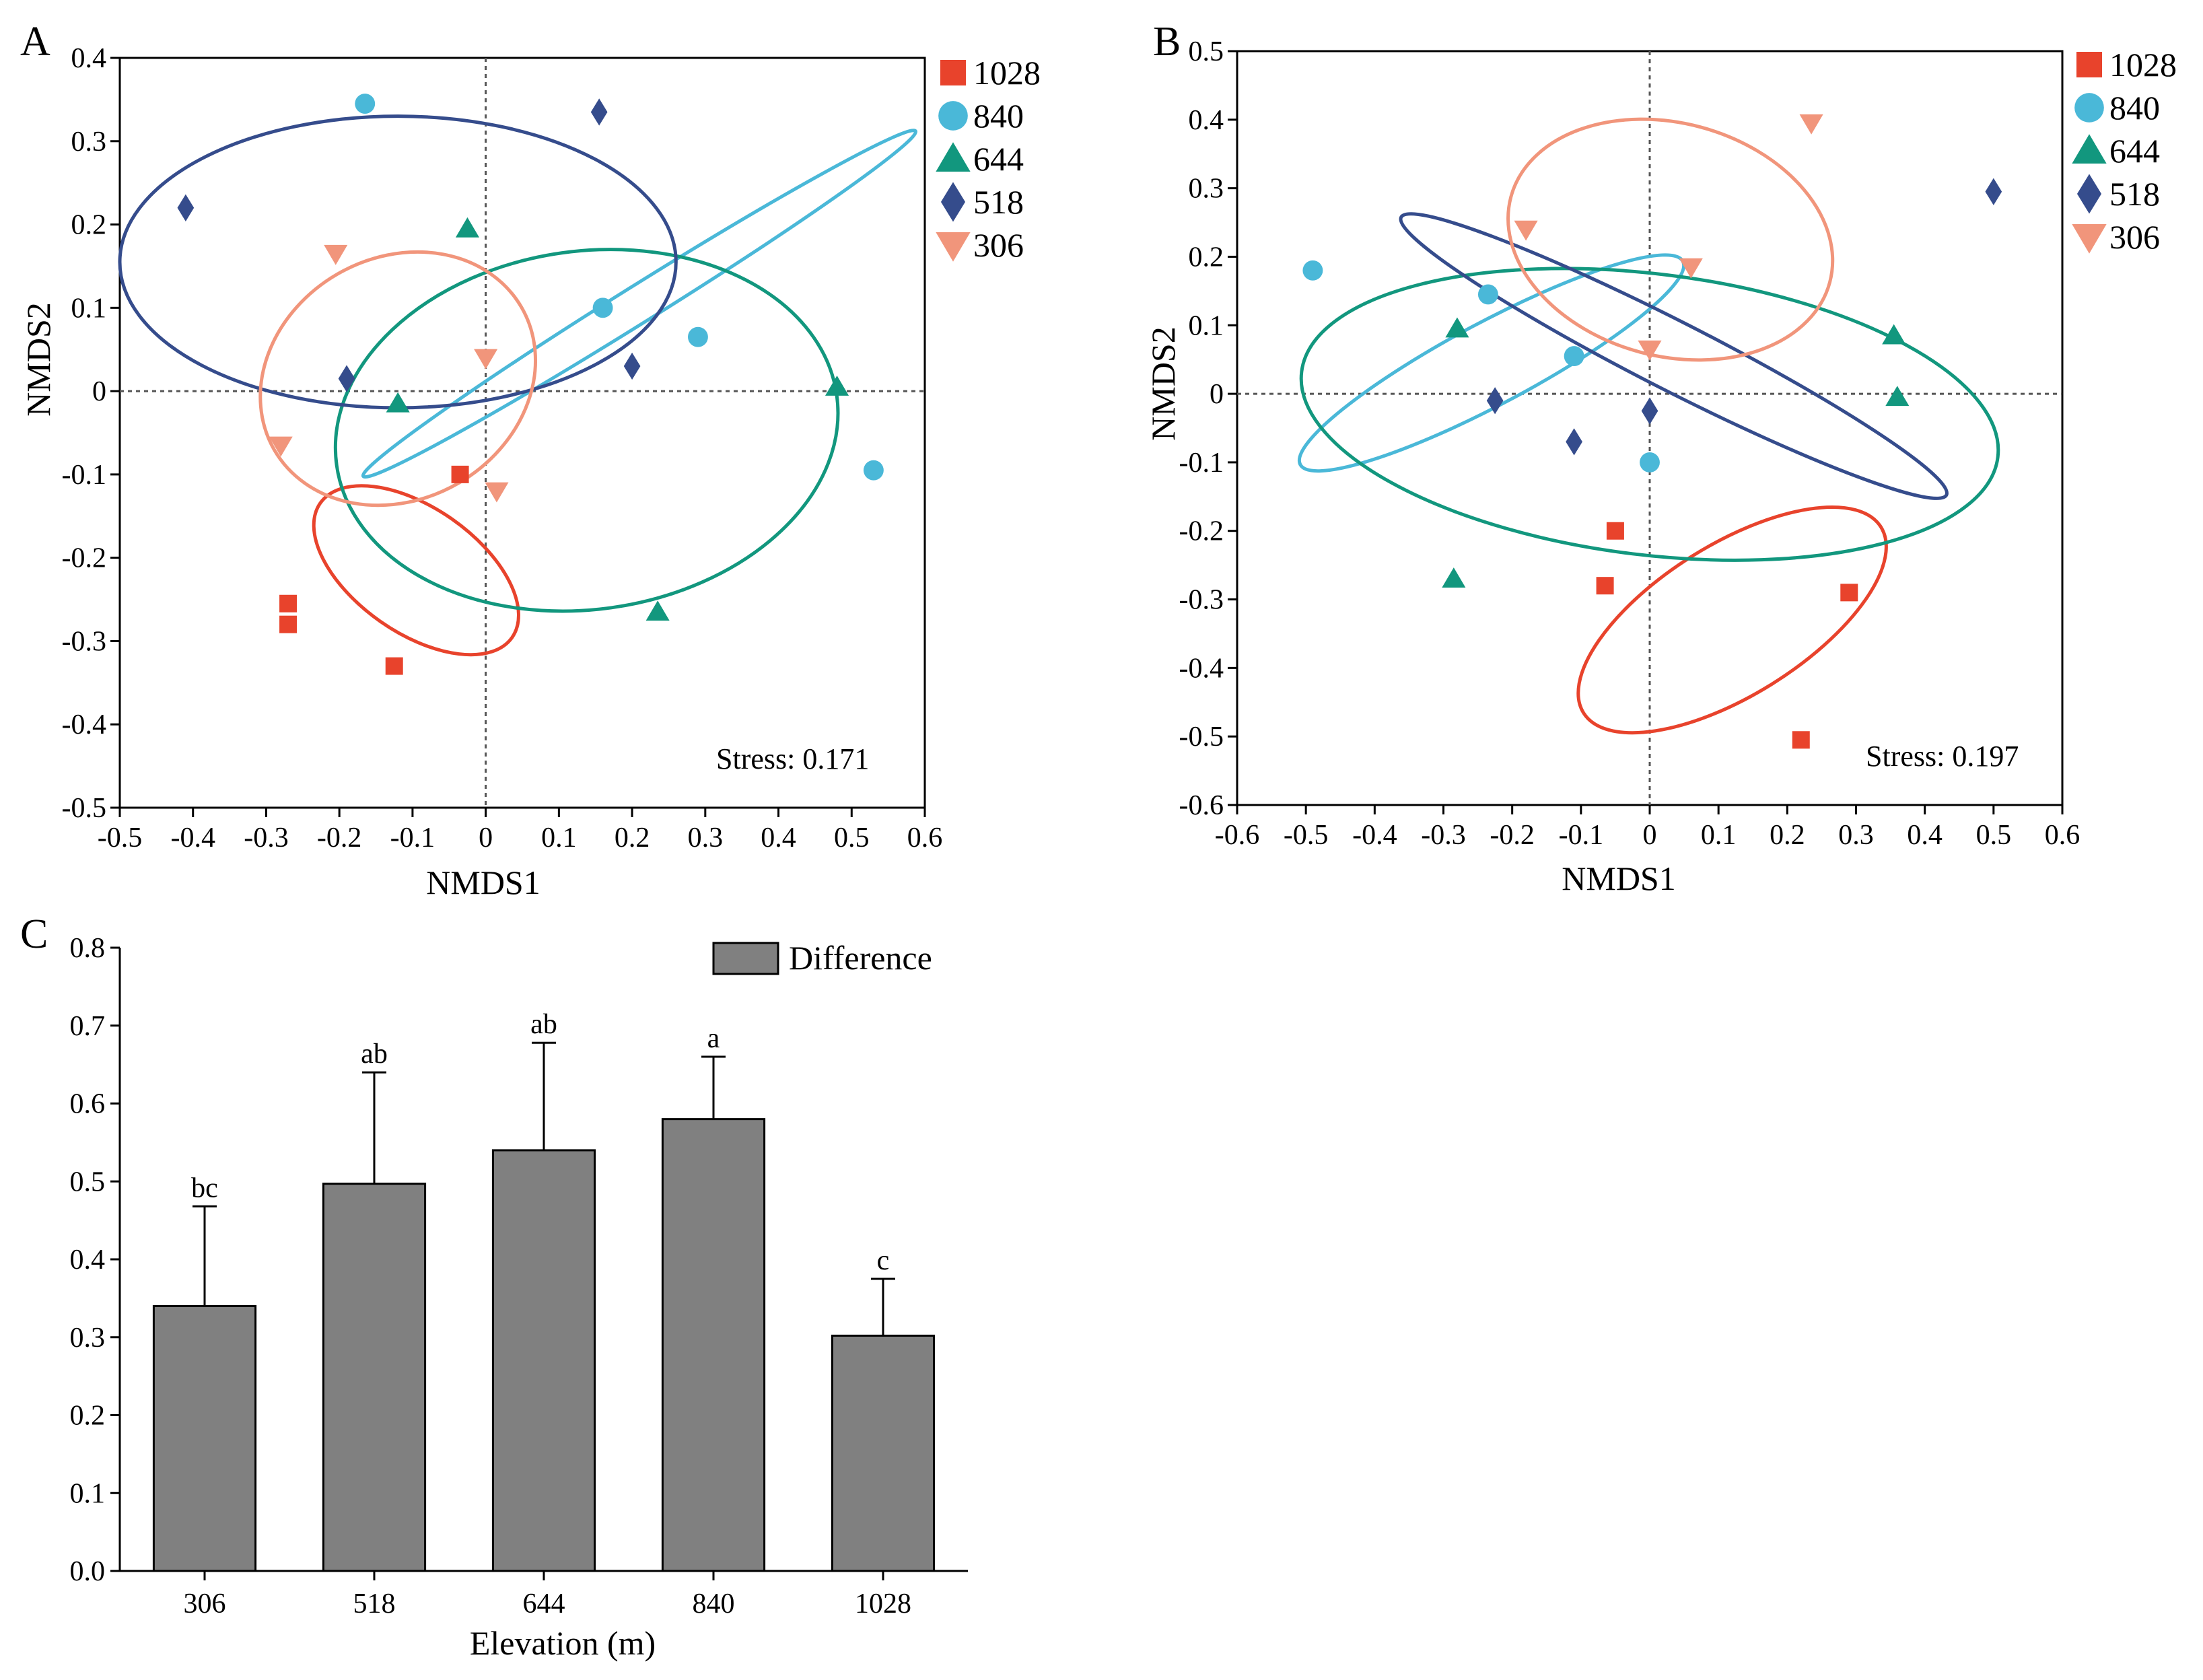  What do you see at coordinates (2062, 835) in the screenshot?
I see `x-tick-label: 0.6` at bounding box center [2062, 835].